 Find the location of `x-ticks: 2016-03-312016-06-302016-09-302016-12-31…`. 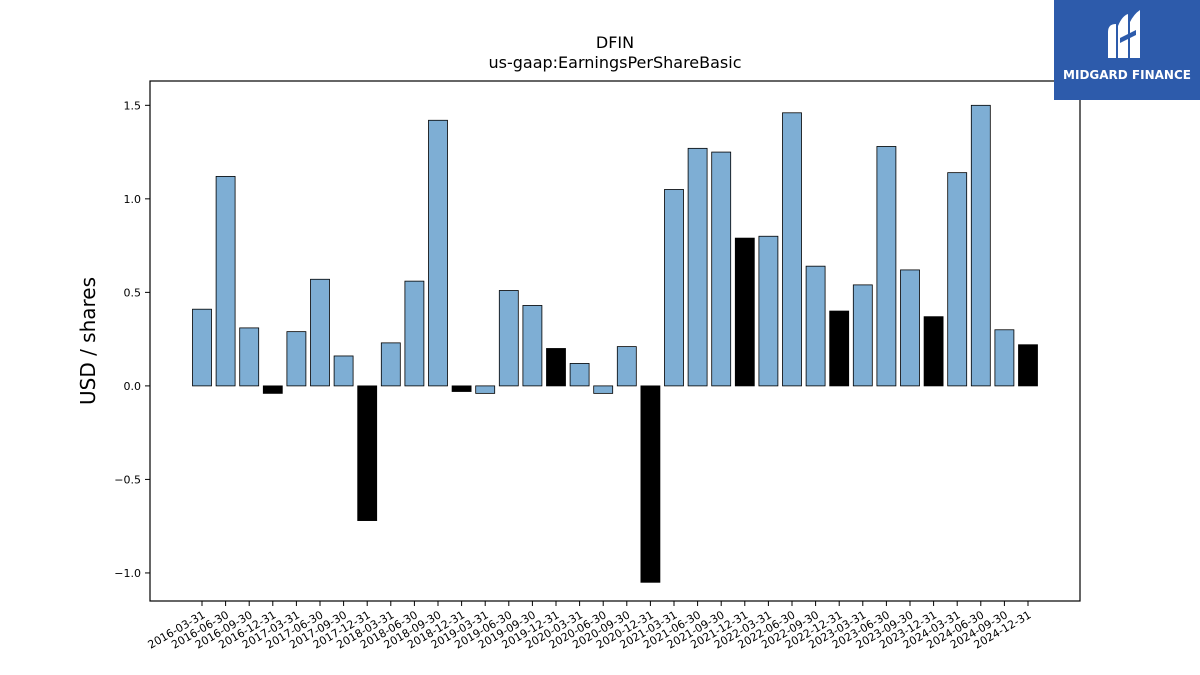

x-ticks: 2016-03-312016-06-302016-09-302016-12-31… is located at coordinates (590, 626).